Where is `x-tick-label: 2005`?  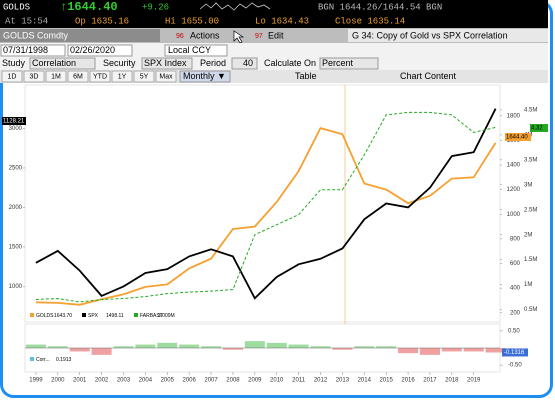 x-tick-label: 2005 is located at coordinates (168, 381).